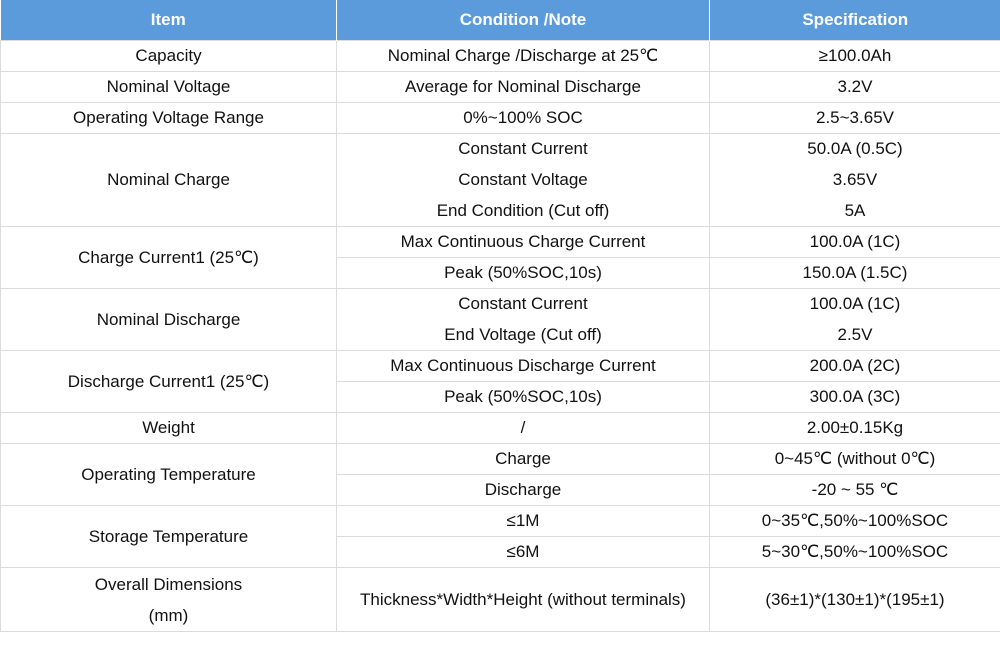 This screenshot has width=1000, height=648. What do you see at coordinates (523, 521) in the screenshot?
I see `condition-cell: ≤1M` at bounding box center [523, 521].